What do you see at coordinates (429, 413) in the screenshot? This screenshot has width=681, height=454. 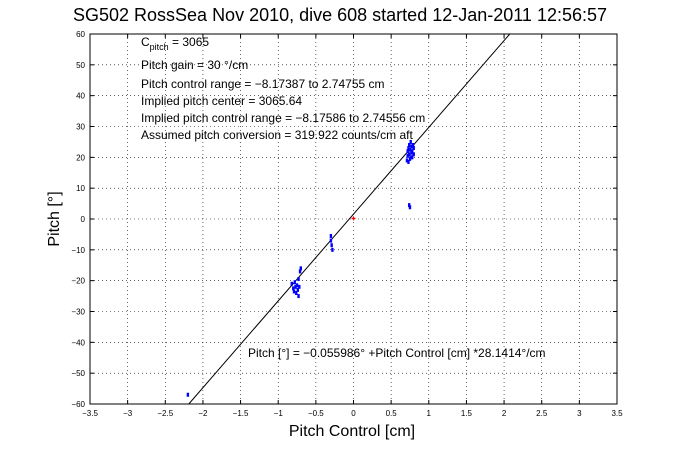 I see `x-tick-label: 1` at bounding box center [429, 413].